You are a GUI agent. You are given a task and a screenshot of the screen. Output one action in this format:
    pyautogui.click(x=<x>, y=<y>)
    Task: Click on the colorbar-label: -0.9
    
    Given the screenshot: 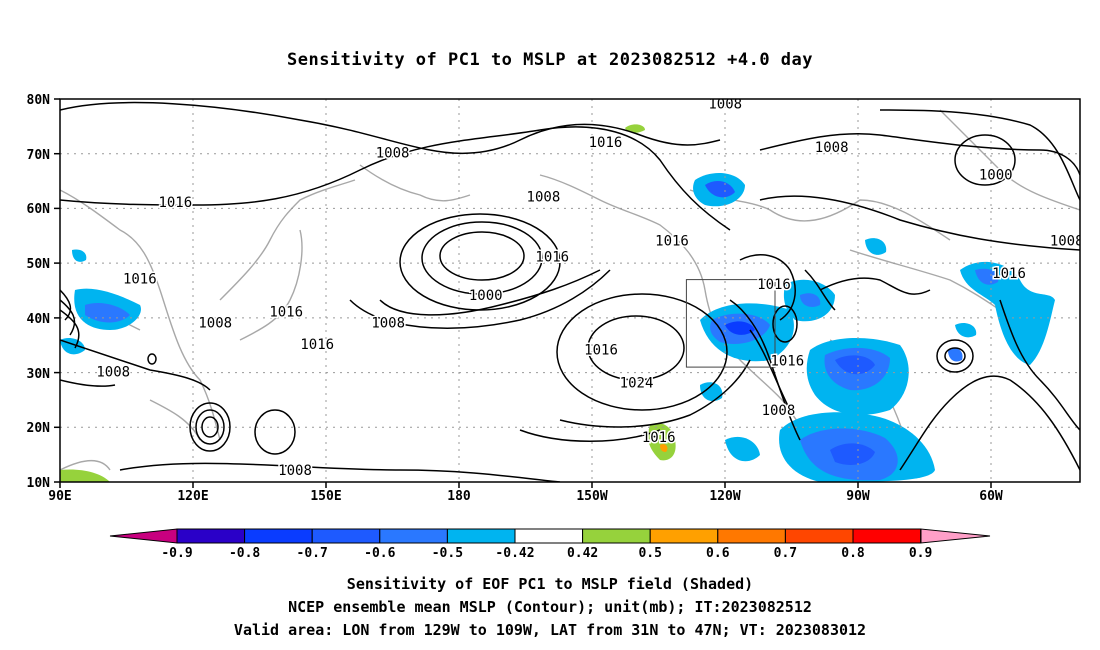 What is the action you would take?
    pyautogui.click(x=176, y=553)
    